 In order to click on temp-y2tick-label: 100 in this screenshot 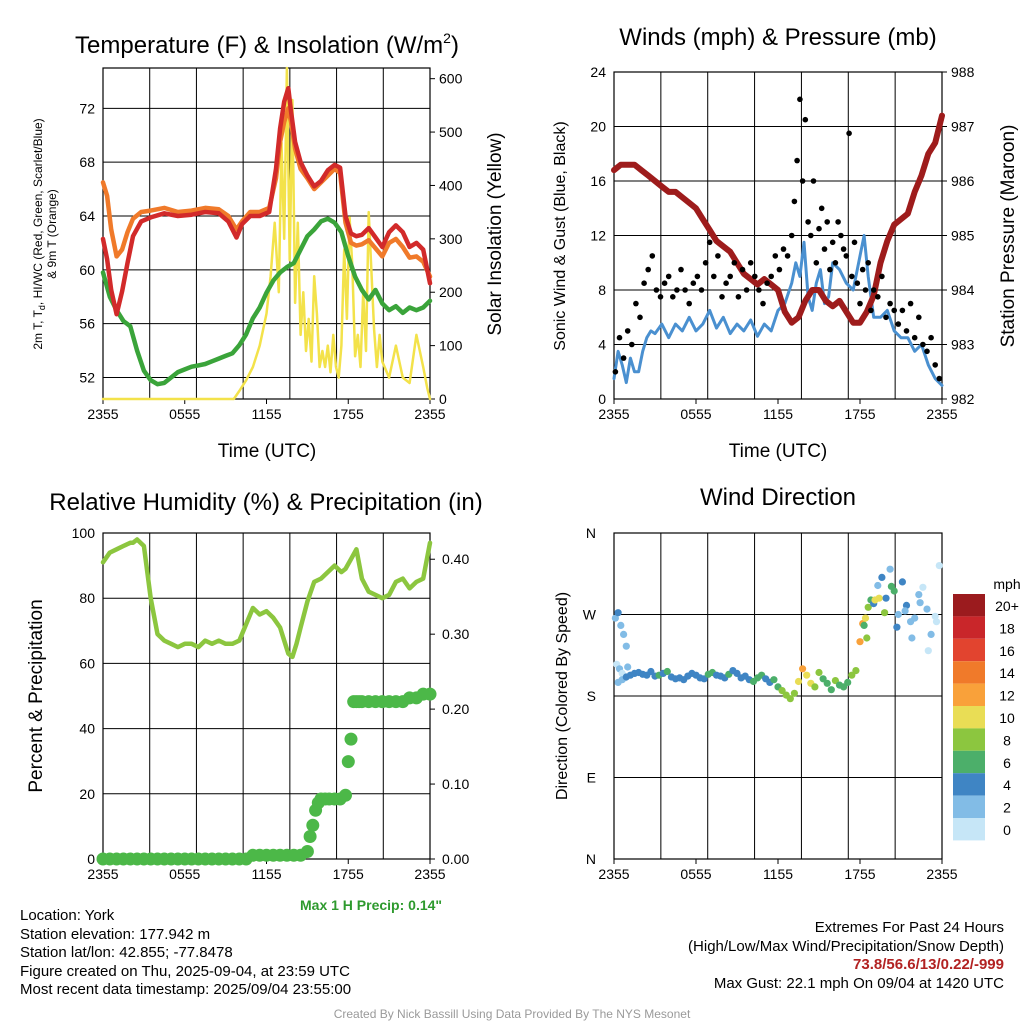, I will do `click(451, 346)`.